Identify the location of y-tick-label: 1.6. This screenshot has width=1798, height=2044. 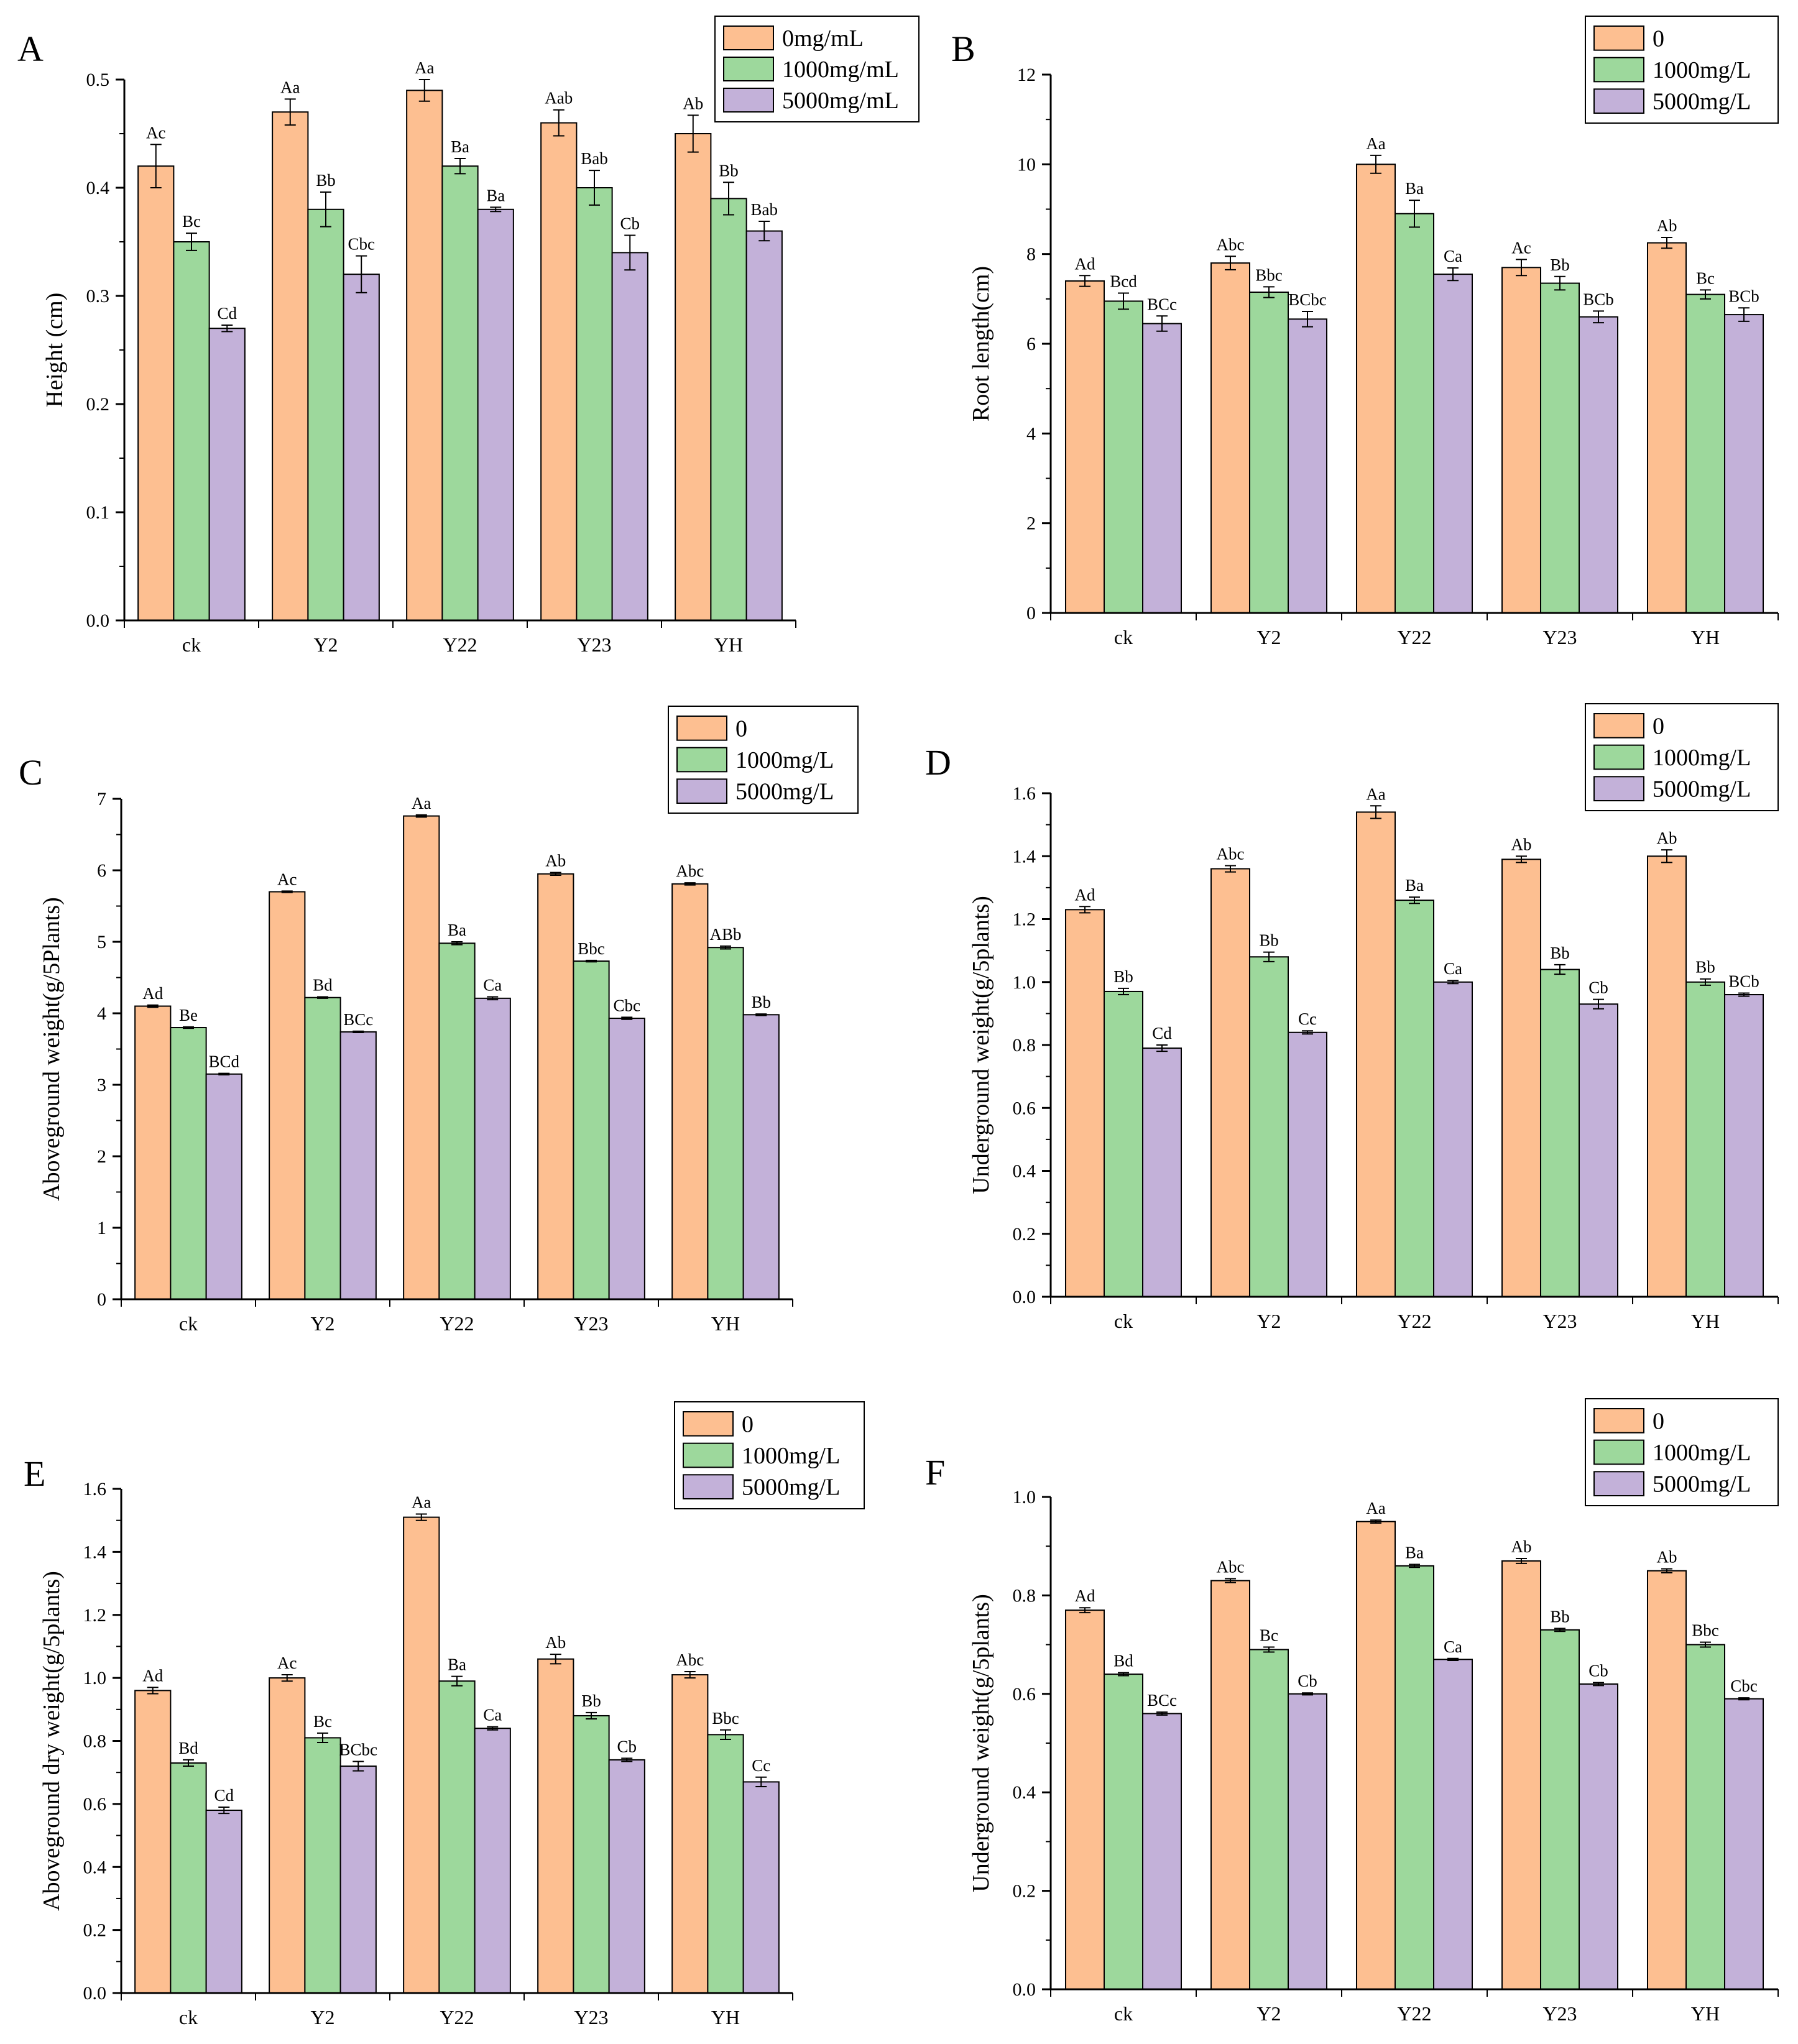
(95, 1489).